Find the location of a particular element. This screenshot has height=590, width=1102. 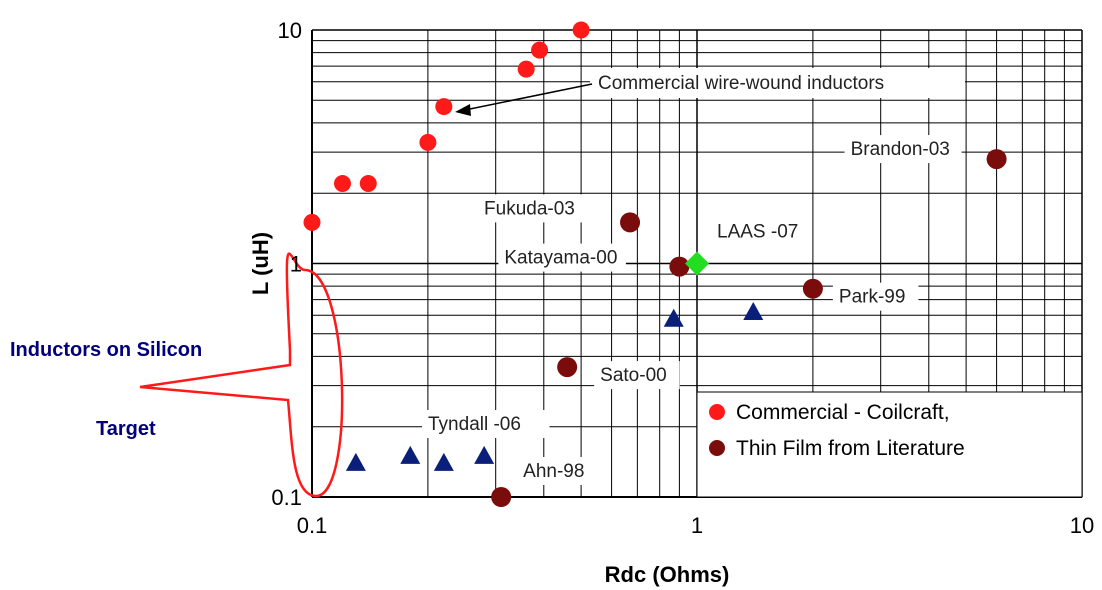

point-label: Katayama-00 is located at coordinates (560, 258).